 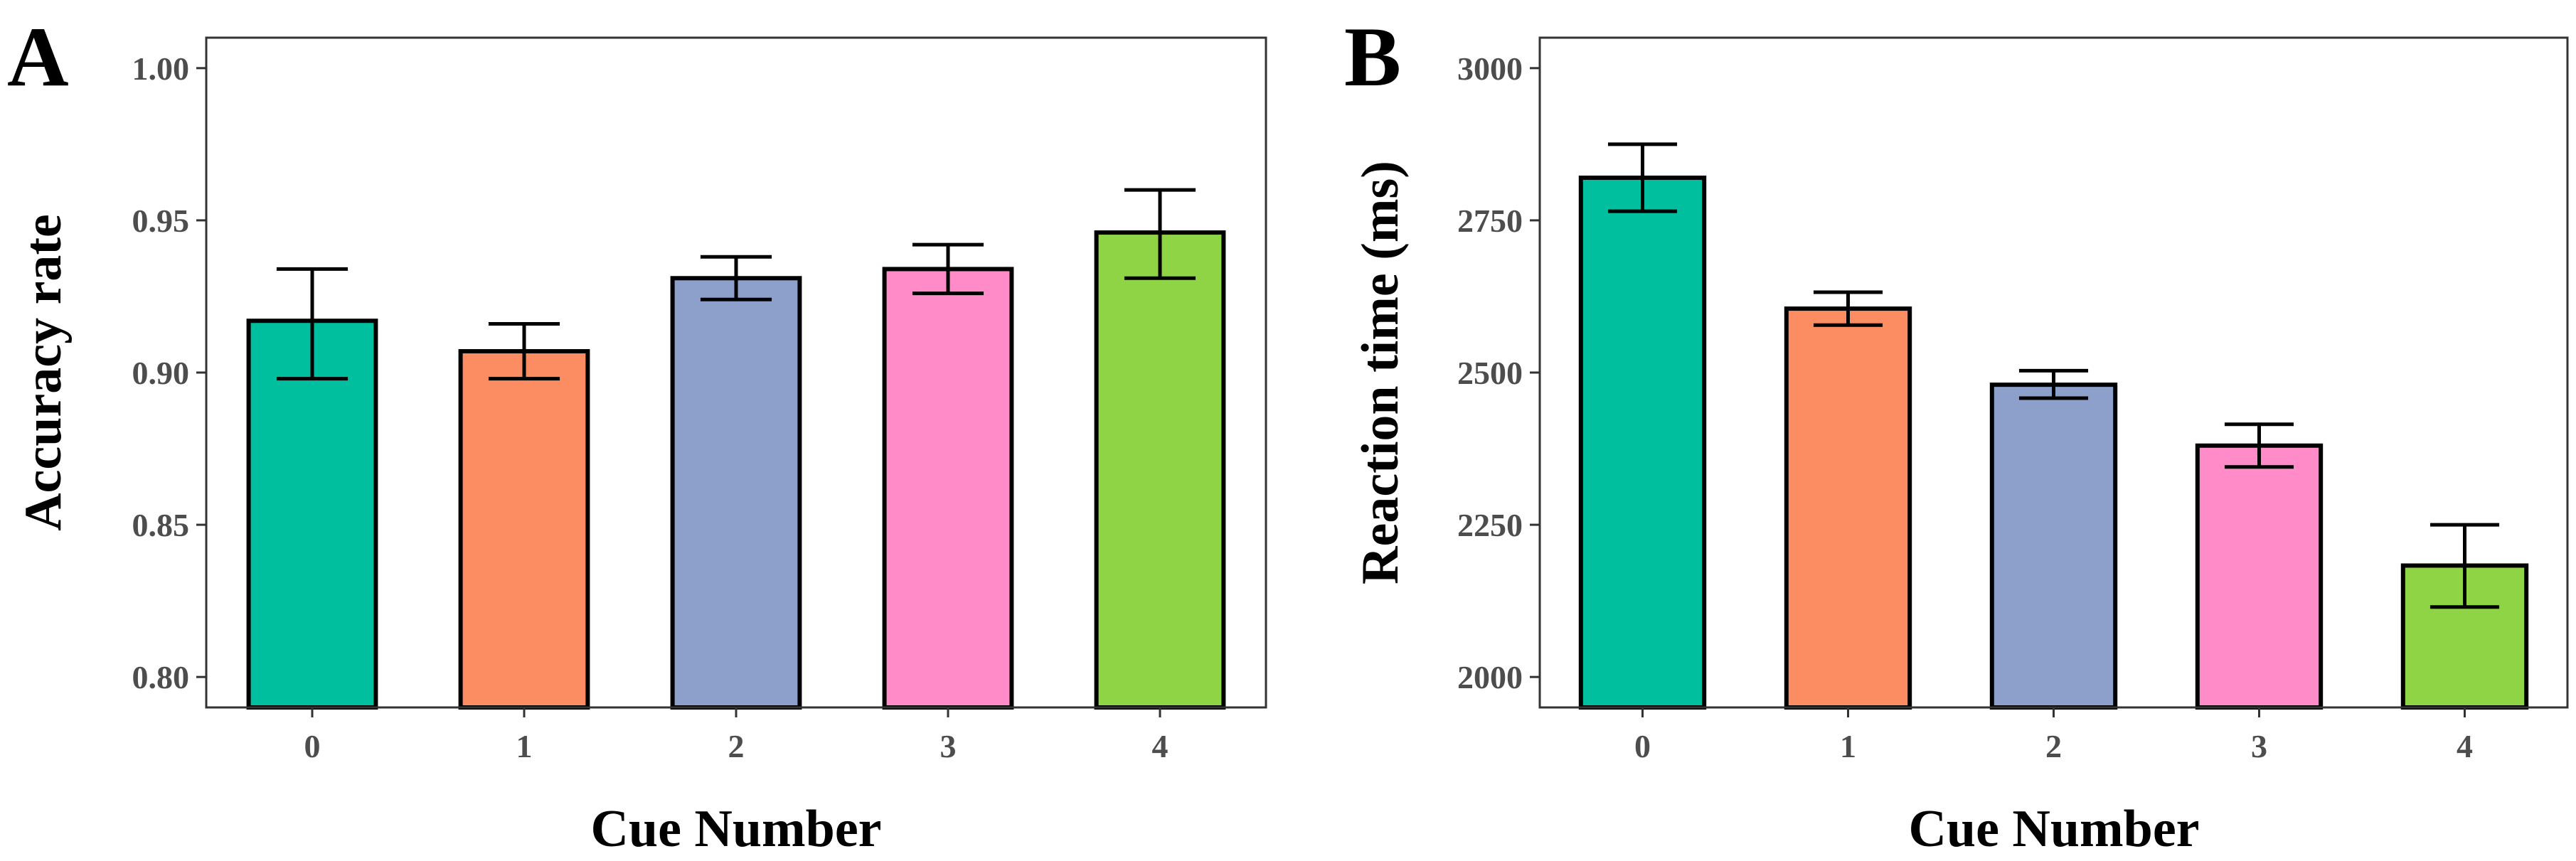 I want to click on y-tick-label: 2250, so click(x=1490, y=525).